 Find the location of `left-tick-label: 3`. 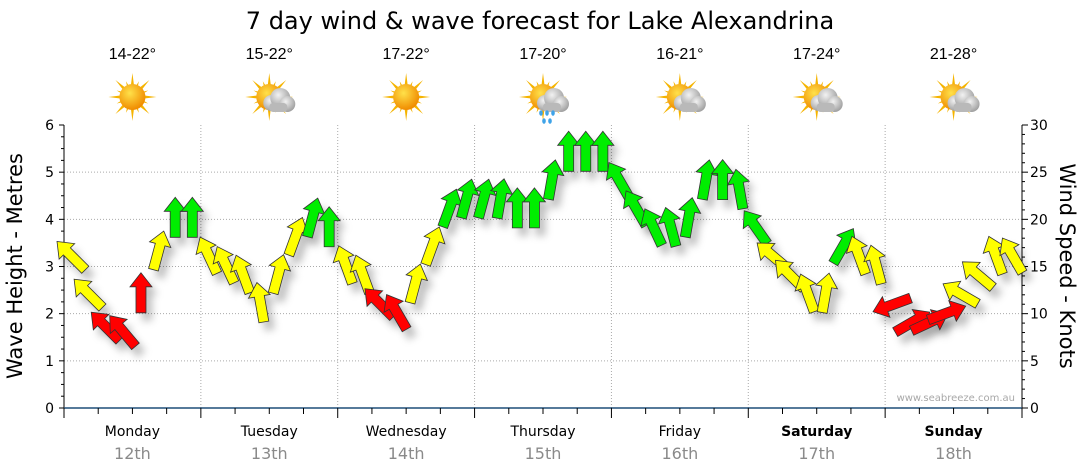

left-tick-label: 3 is located at coordinates (49, 268).